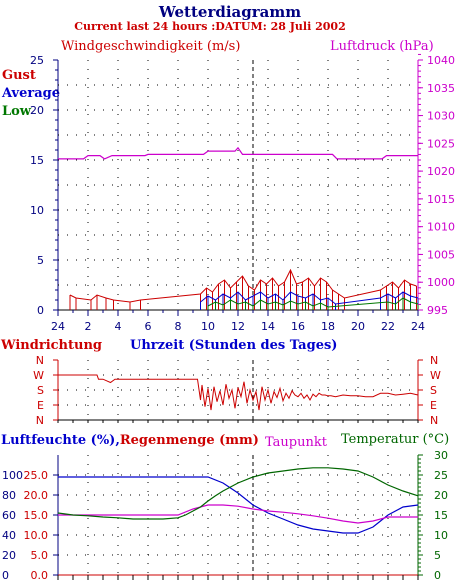 The height and width of the screenshot is (585, 461). I want to click on pressure-series, so click(238, 153).